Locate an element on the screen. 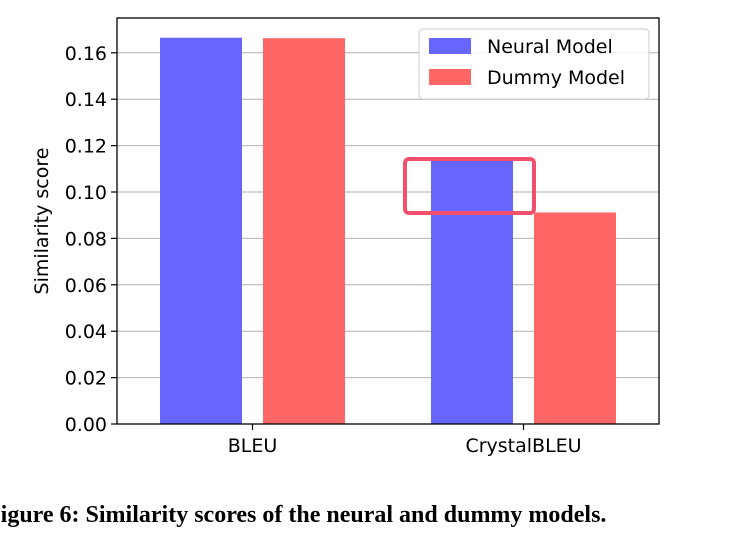 Image resolution: width=740 pixels, height=545 pixels. legend-frame is located at coordinates (534, 64).